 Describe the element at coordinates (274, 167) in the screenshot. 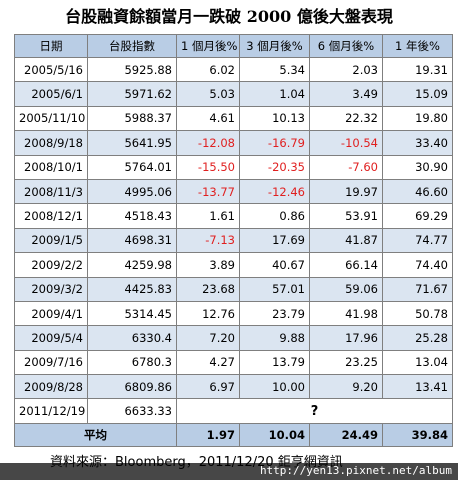

I see `cell-3-month: -20.35` at that location.